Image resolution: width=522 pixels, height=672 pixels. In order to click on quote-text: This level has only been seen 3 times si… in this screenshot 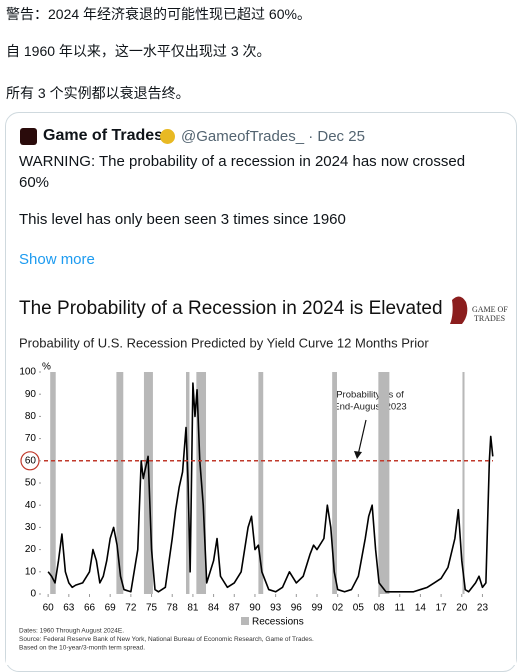, I will do `click(182, 219)`.